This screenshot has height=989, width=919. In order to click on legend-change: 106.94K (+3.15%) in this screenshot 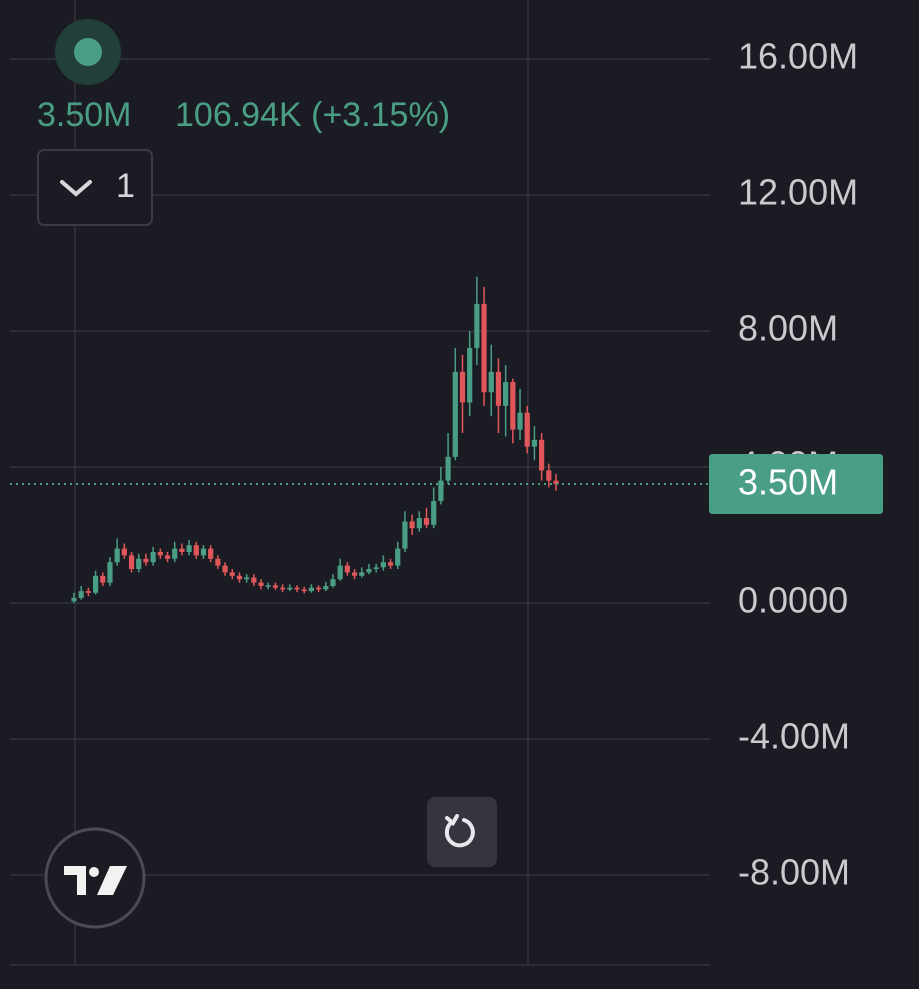, I will do `click(312, 115)`.